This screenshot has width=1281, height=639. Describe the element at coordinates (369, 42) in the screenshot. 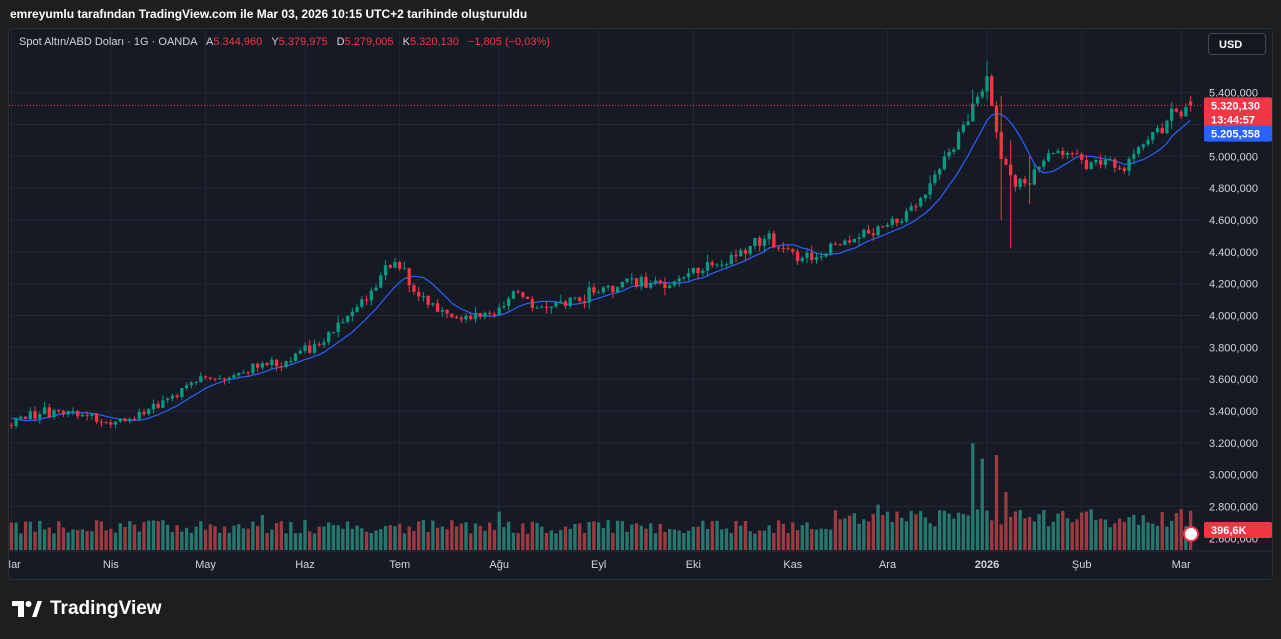

I see `low-value: 5.279,005` at that location.